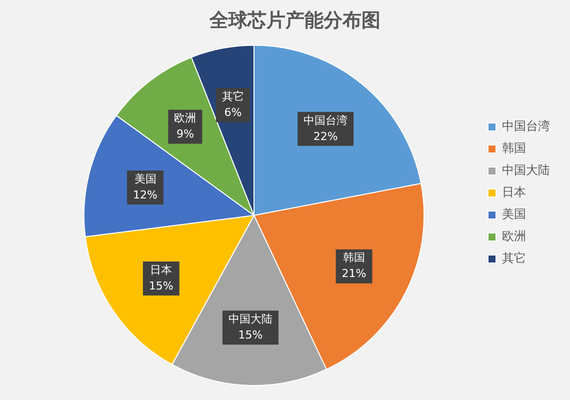  What do you see at coordinates (326, 120) in the screenshot?
I see `slice-label: 中国台湾` at bounding box center [326, 120].